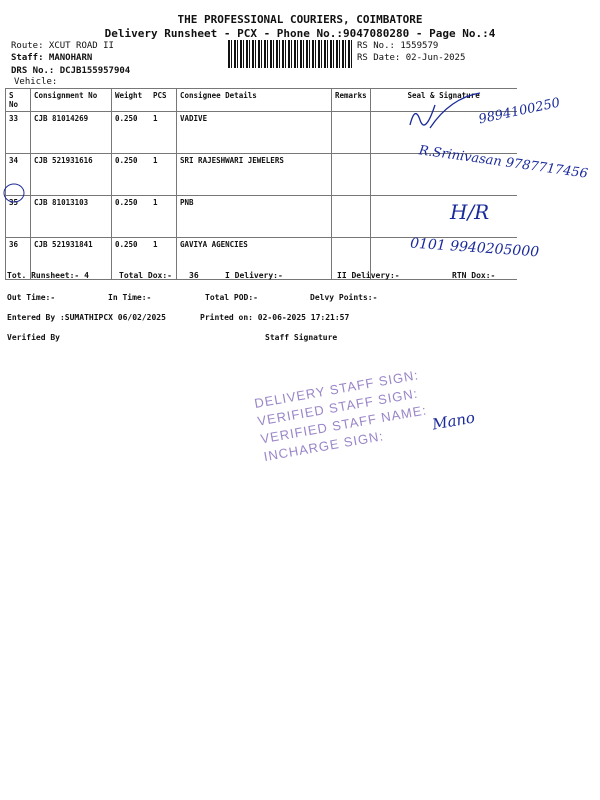 The height and width of the screenshot is (800, 600). What do you see at coordinates (254, 258) in the screenshot?
I see `consignee: GAVIYA AGENCIES` at bounding box center [254, 258].